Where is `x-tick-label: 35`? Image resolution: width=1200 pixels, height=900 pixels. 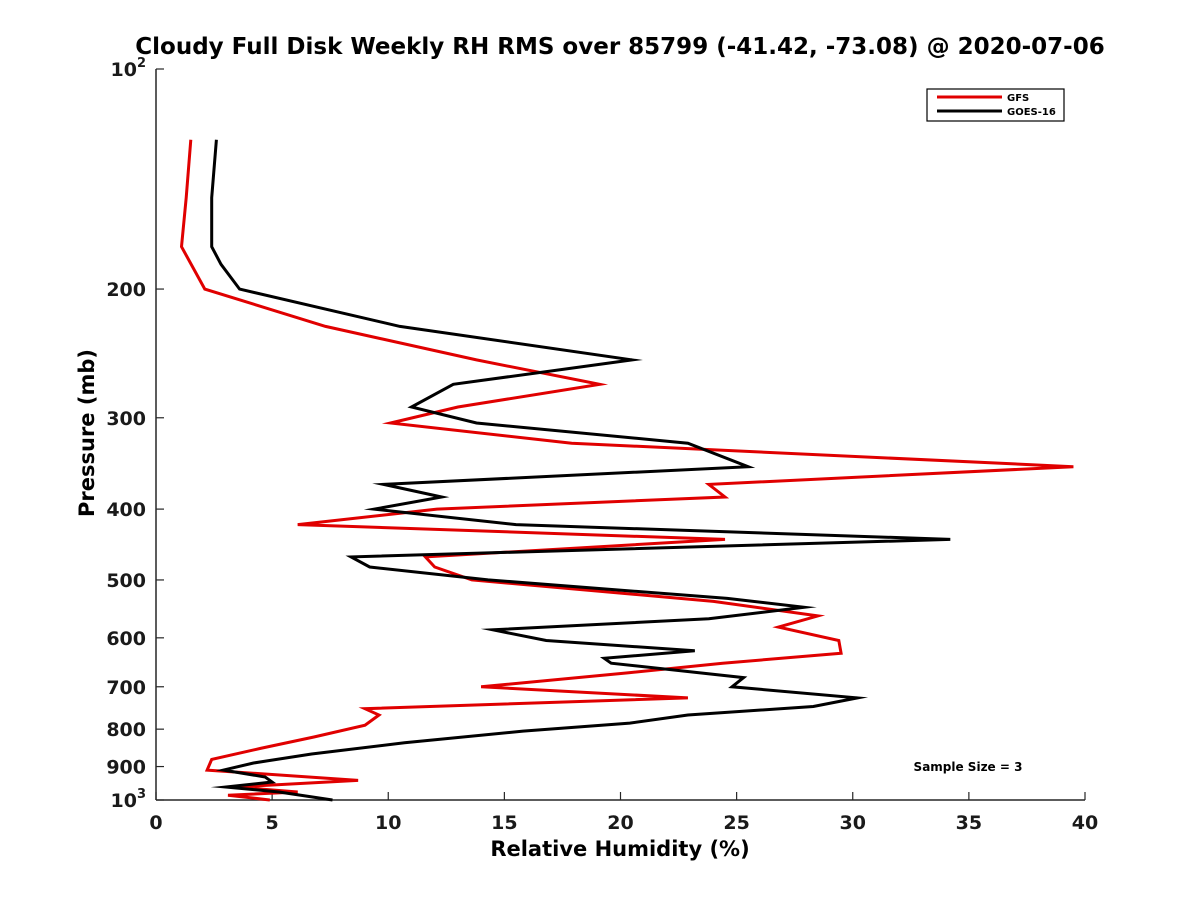 x-tick-label: 35 is located at coordinates (969, 823).